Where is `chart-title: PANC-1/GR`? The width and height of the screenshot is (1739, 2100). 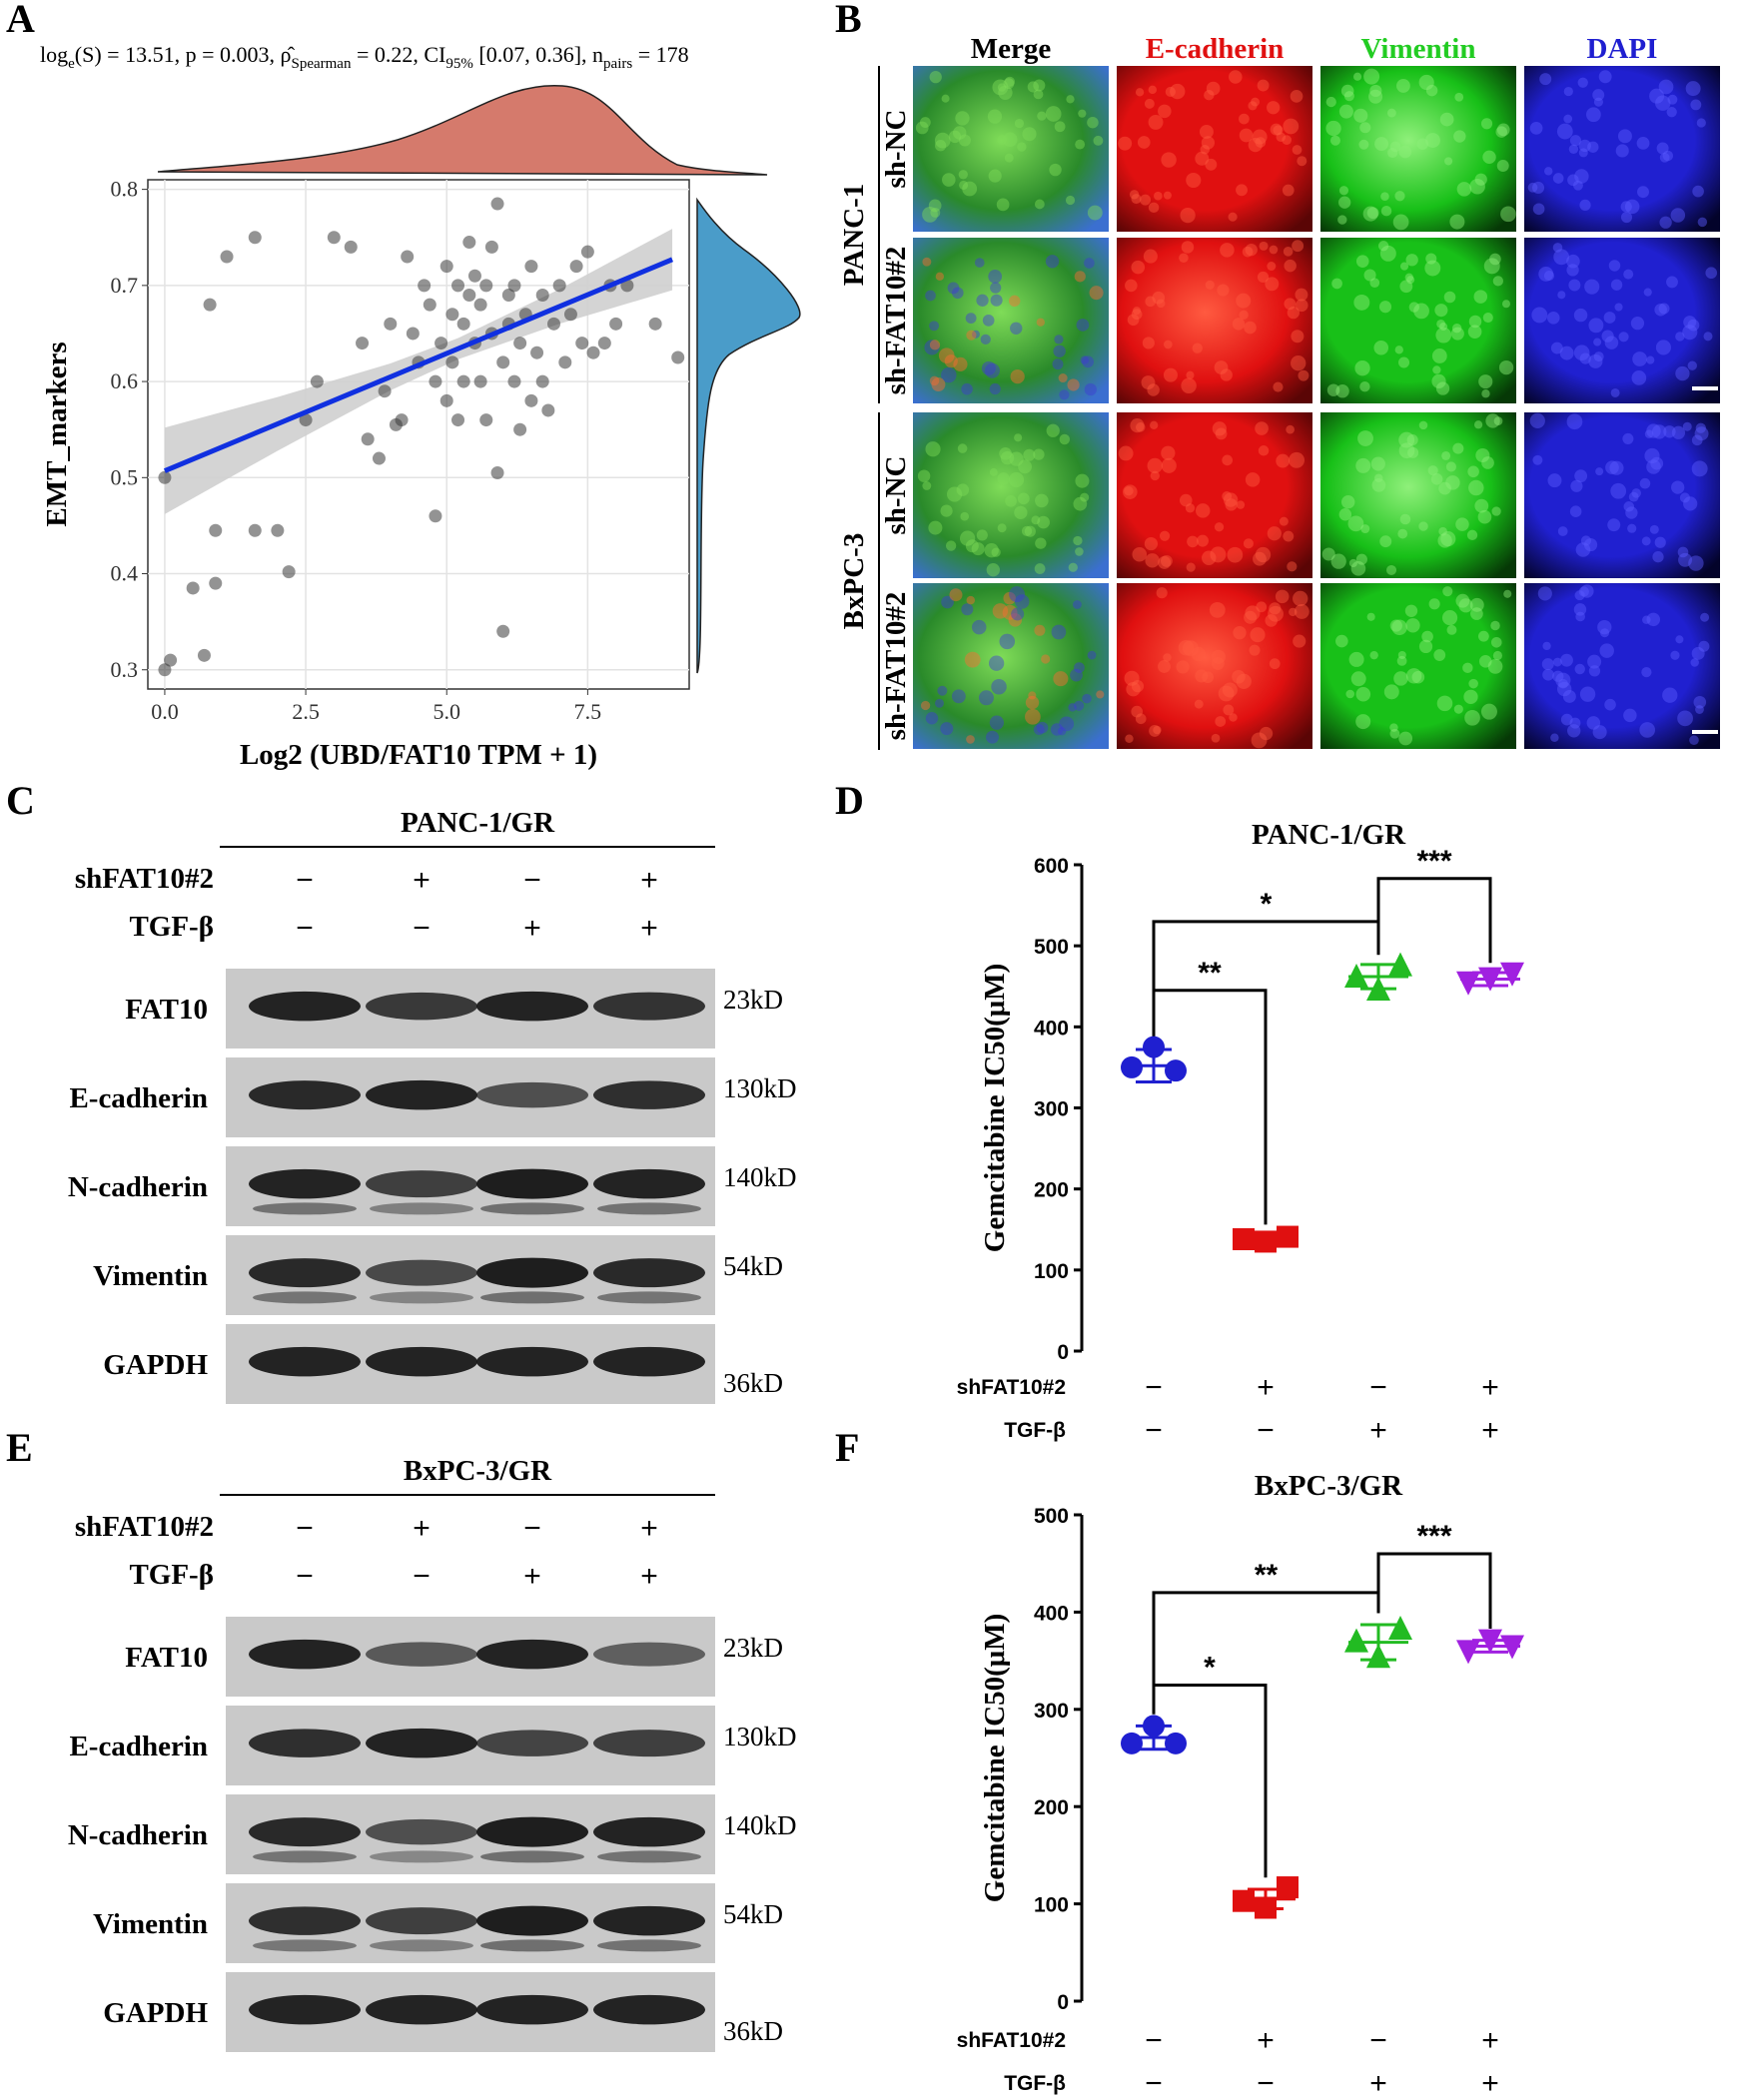 chart-title: PANC-1/GR is located at coordinates (1329, 835).